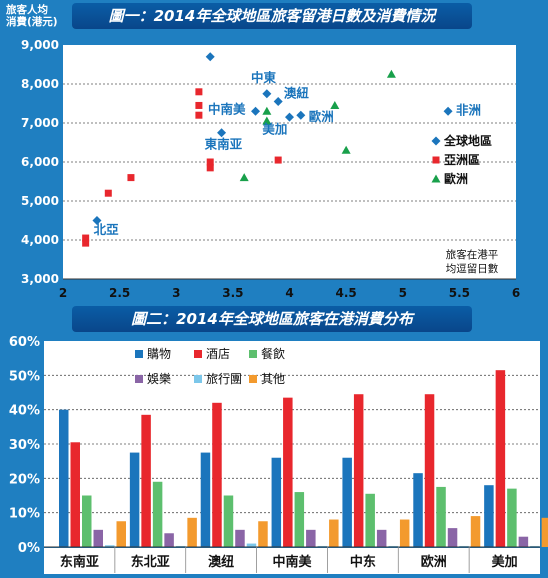  I want to click on legend-label: 歐洲, so click(456, 178).